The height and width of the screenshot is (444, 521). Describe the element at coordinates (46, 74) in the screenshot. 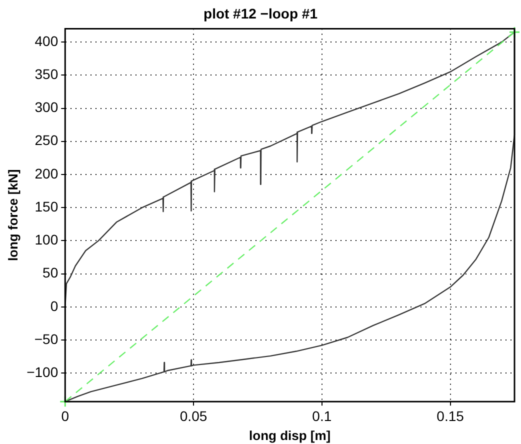

I see `y-tick-label: 350` at that location.